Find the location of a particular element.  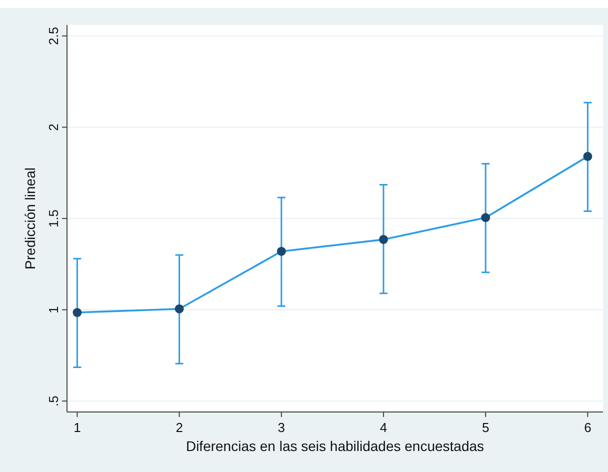

x-tick-label: 4 is located at coordinates (384, 427).